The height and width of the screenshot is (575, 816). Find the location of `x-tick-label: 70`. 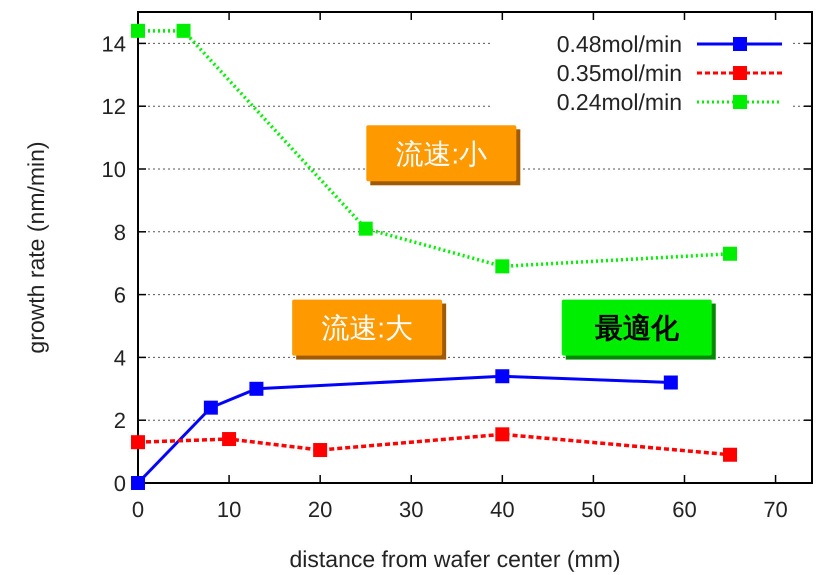

x-tick-label: 70 is located at coordinates (775, 509).